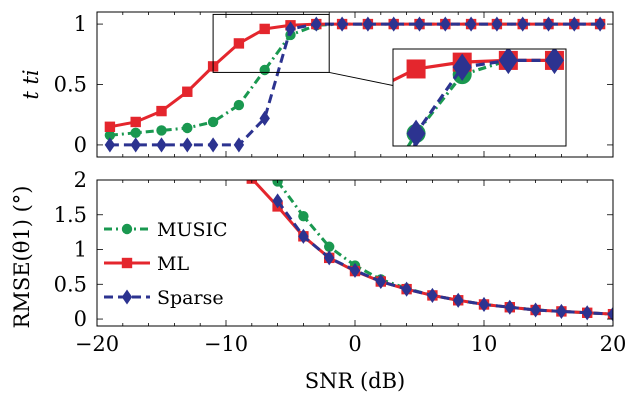  I want to click on bottom-x-axis-label: SNR (dB), so click(355, 381).